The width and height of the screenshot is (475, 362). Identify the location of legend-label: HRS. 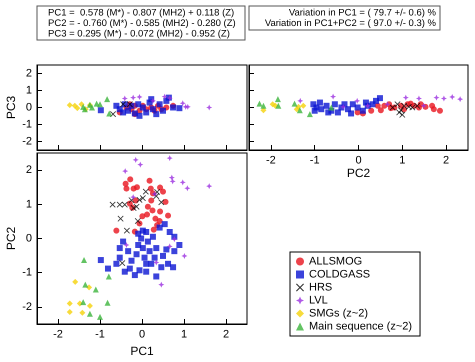
(320, 288).